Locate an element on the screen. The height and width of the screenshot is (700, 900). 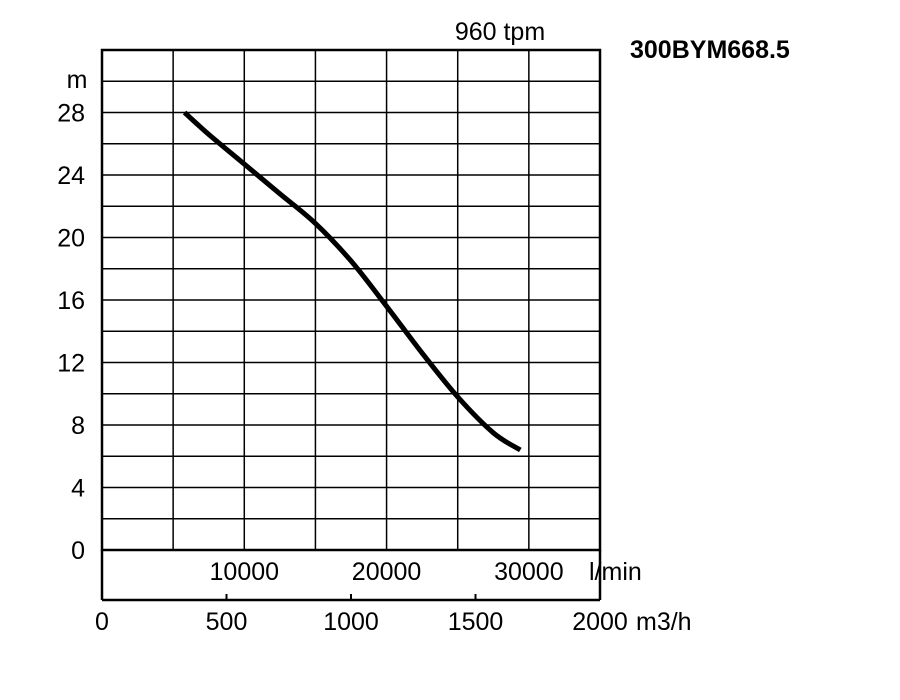
y-tick-label: 28 is located at coordinates (71, 114).